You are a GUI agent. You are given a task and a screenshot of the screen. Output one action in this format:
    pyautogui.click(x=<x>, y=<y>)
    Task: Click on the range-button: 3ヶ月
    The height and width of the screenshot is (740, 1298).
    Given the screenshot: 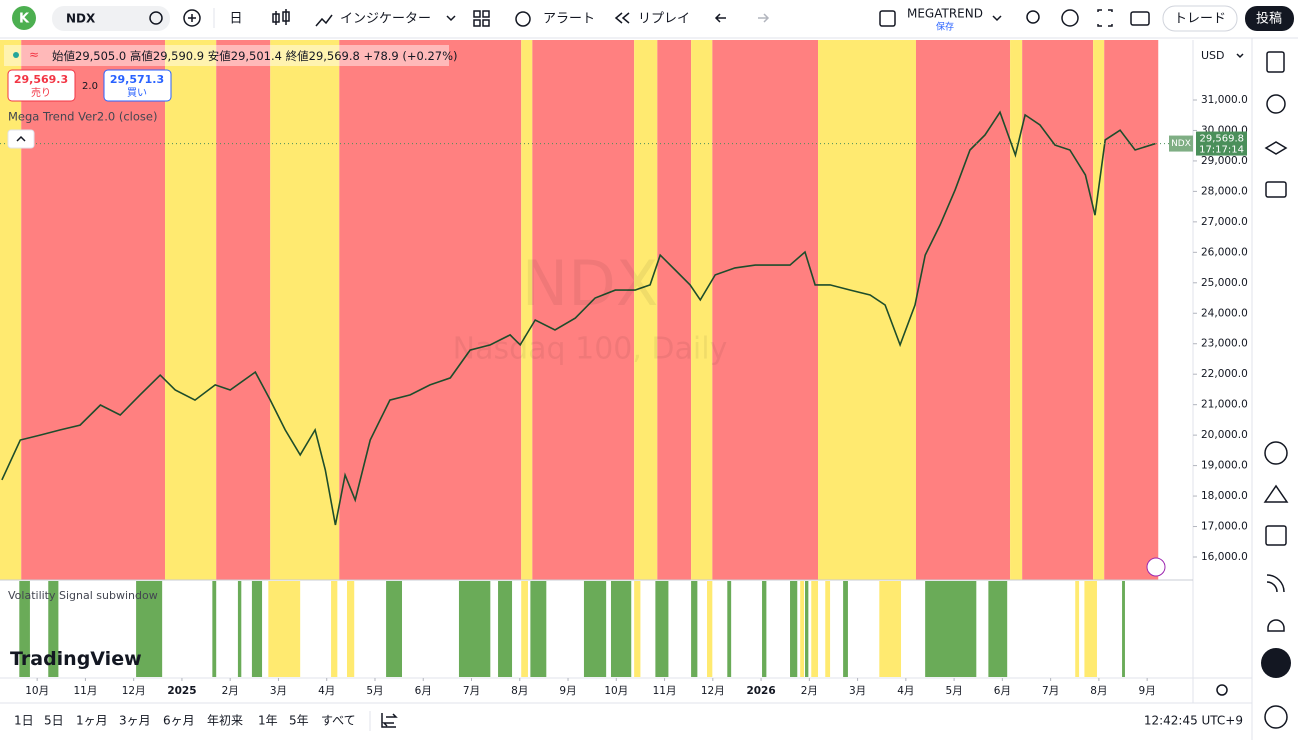 What is the action you would take?
    pyautogui.click(x=135, y=721)
    